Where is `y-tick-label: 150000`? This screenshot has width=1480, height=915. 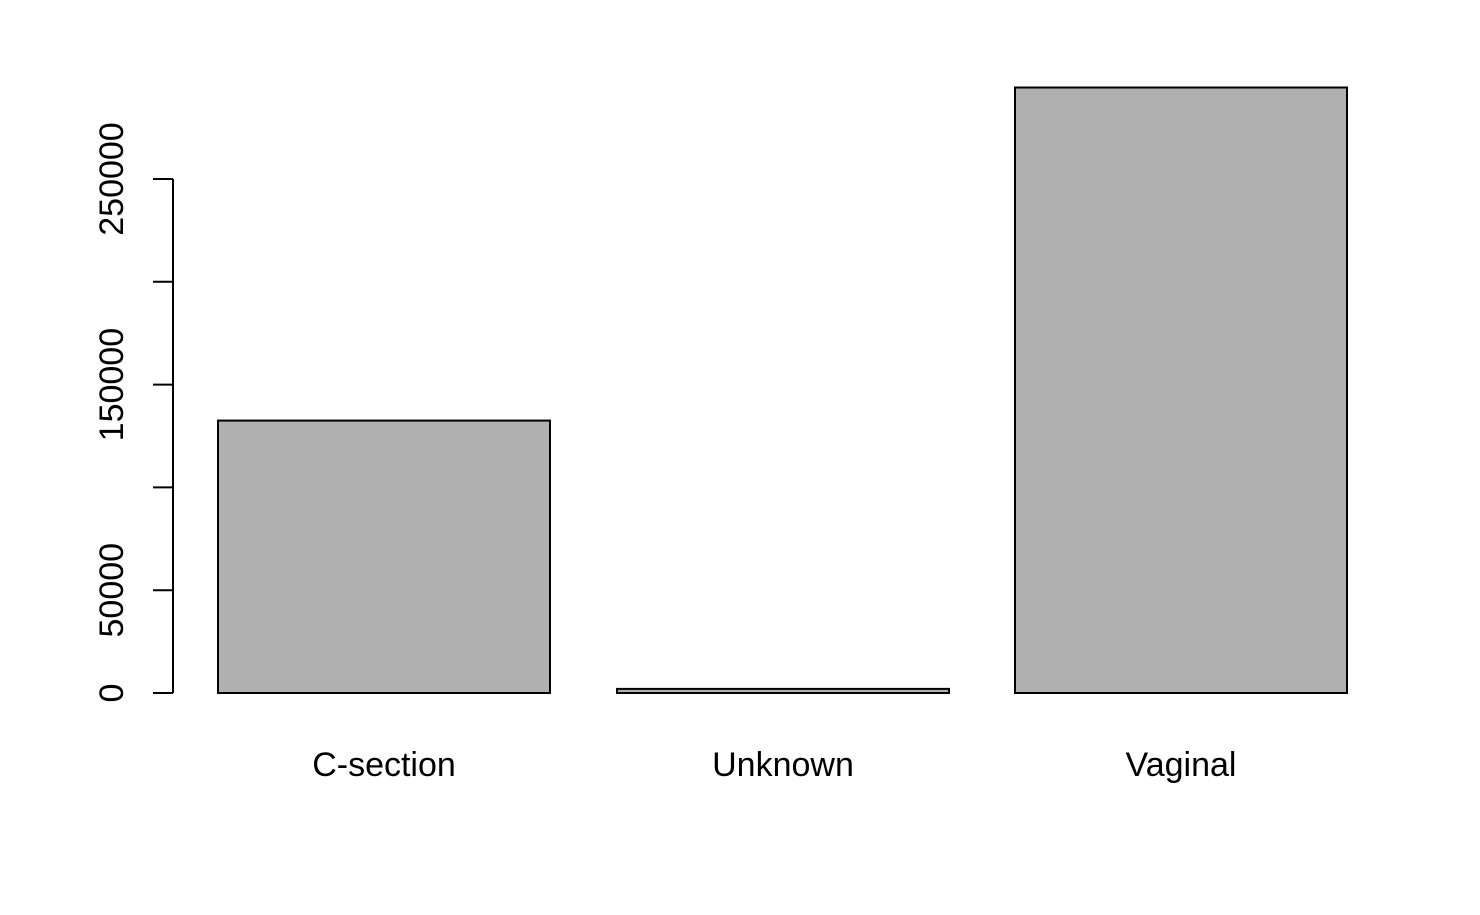
y-tick-label: 150000 is located at coordinates (112, 384).